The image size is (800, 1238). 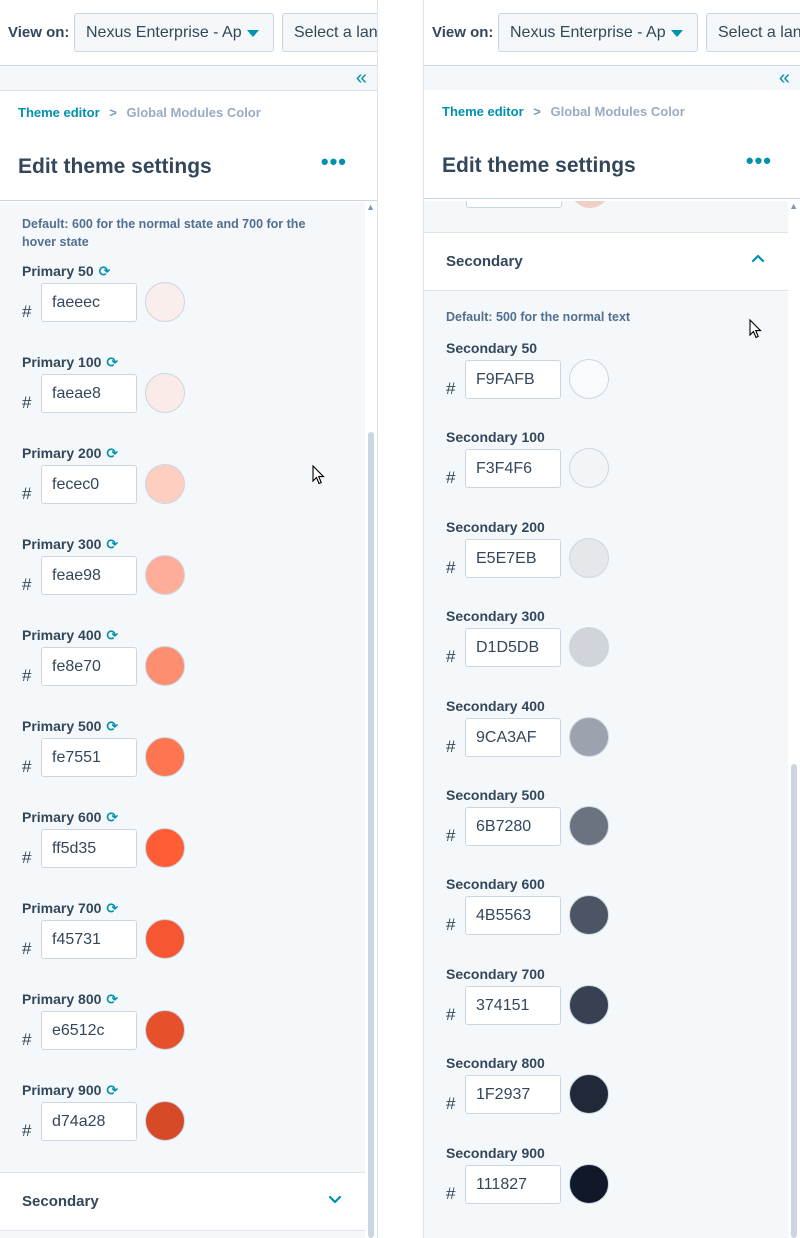 I want to click on color-label: Secondary 900, so click(x=495, y=1153).